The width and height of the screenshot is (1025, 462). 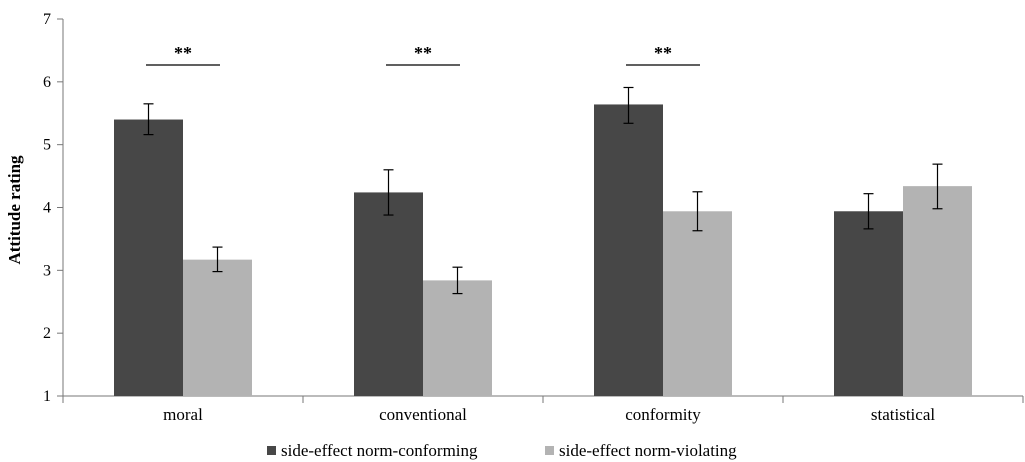 What do you see at coordinates (47, 19) in the screenshot?
I see `y-tick-label-7: 7` at bounding box center [47, 19].